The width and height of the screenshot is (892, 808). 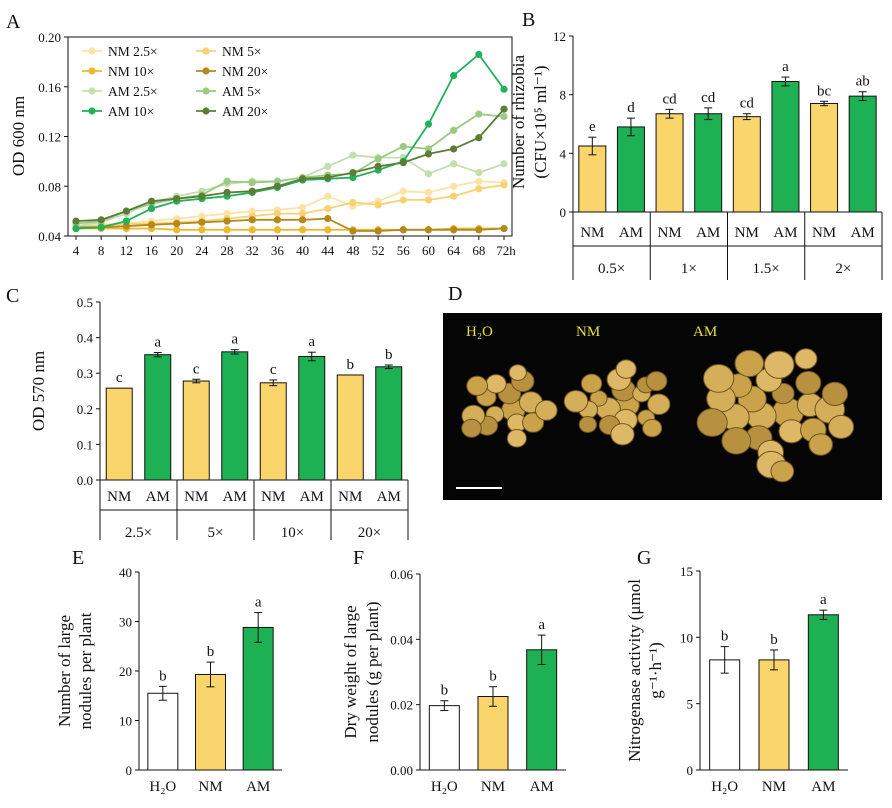 What do you see at coordinates (478, 250) in the screenshot?
I see `x-tick-label: 68` at bounding box center [478, 250].